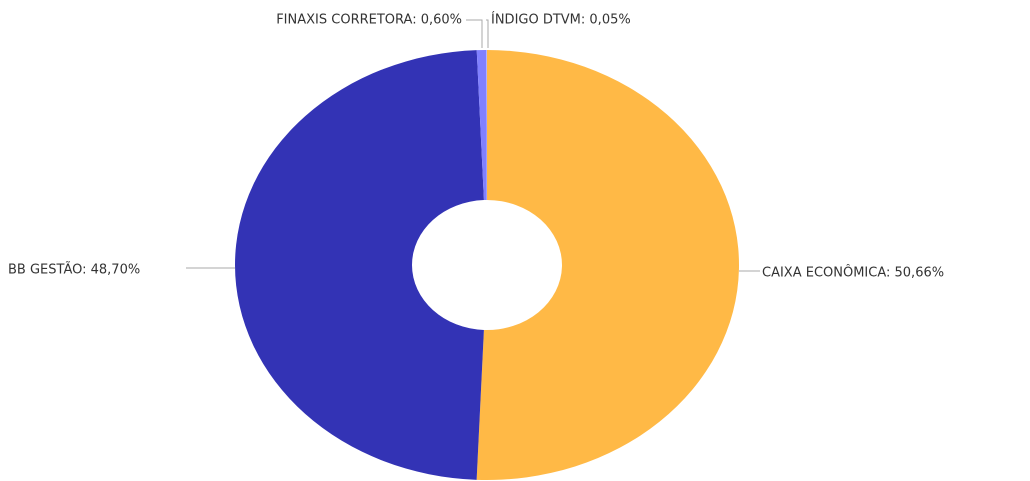 The width and height of the screenshot is (1030, 481). Describe the element at coordinates (74, 270) in the screenshot. I see `slice-label: BB GESTÃO: 48,70%` at that location.